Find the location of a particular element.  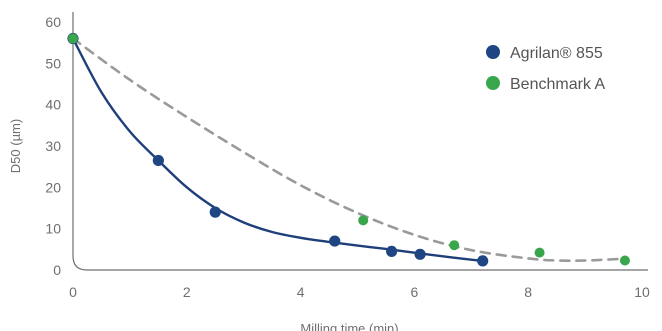

x-tick-label: 2 is located at coordinates (187, 292).